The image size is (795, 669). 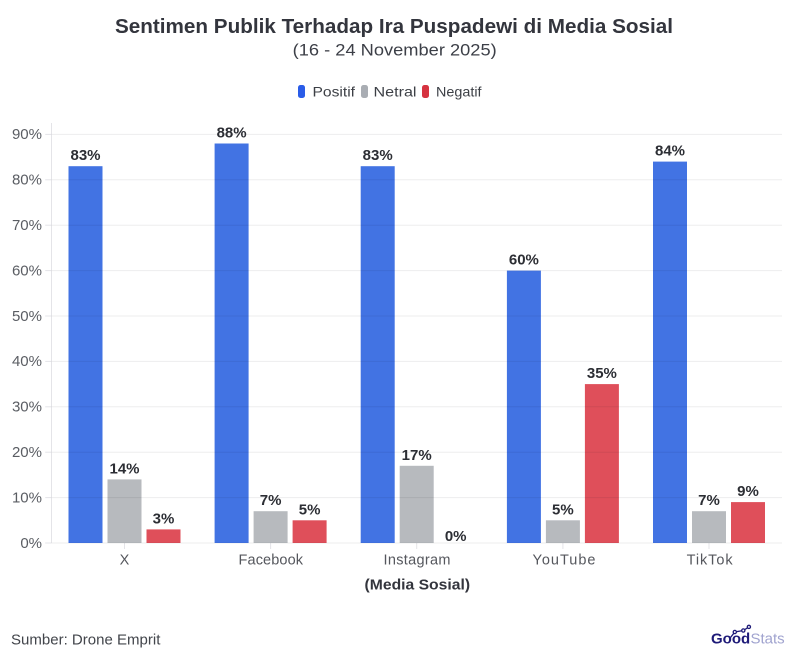 I want to click on svg-text: 84%, so click(x=670, y=151).